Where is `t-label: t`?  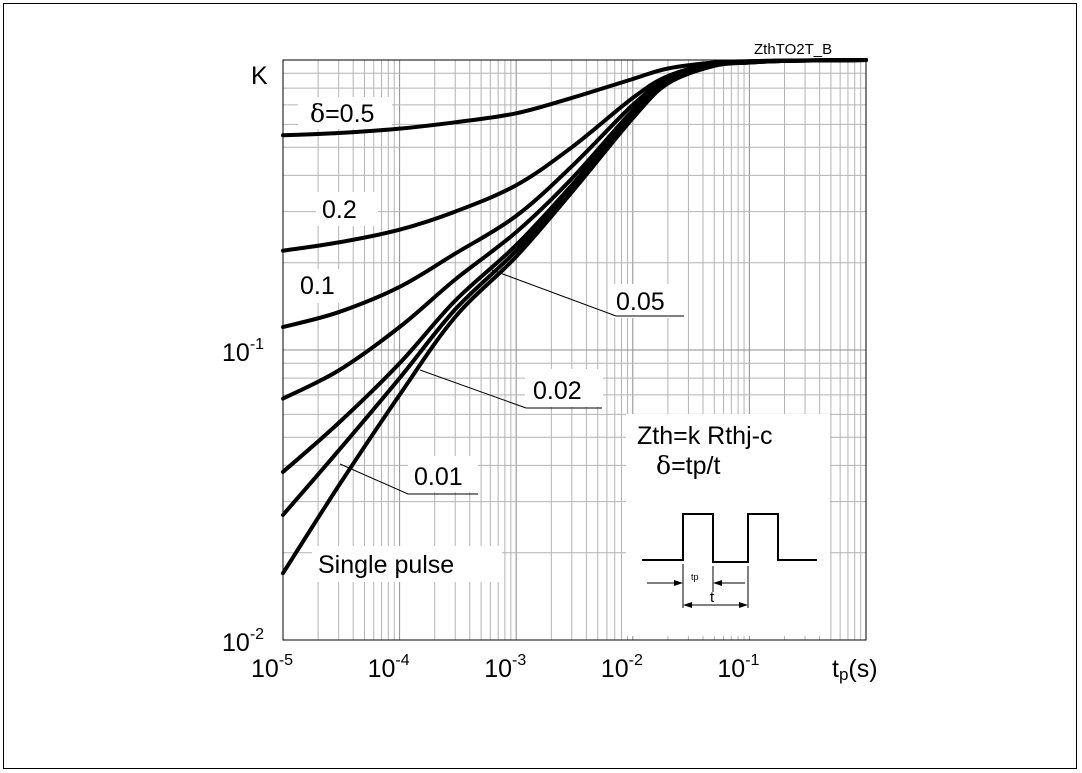
t-label: t is located at coordinates (712, 597).